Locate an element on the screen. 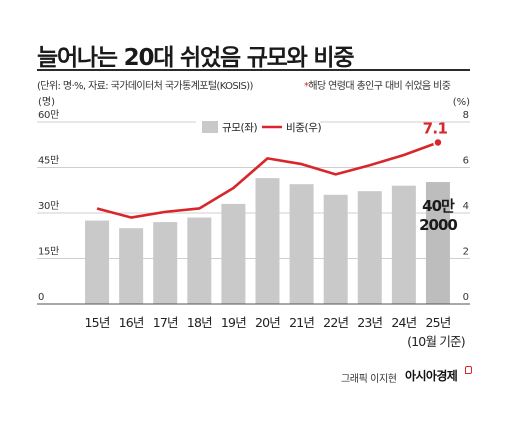 This screenshot has height=421, width=530. x-tick-label: 23년 is located at coordinates (369, 322).